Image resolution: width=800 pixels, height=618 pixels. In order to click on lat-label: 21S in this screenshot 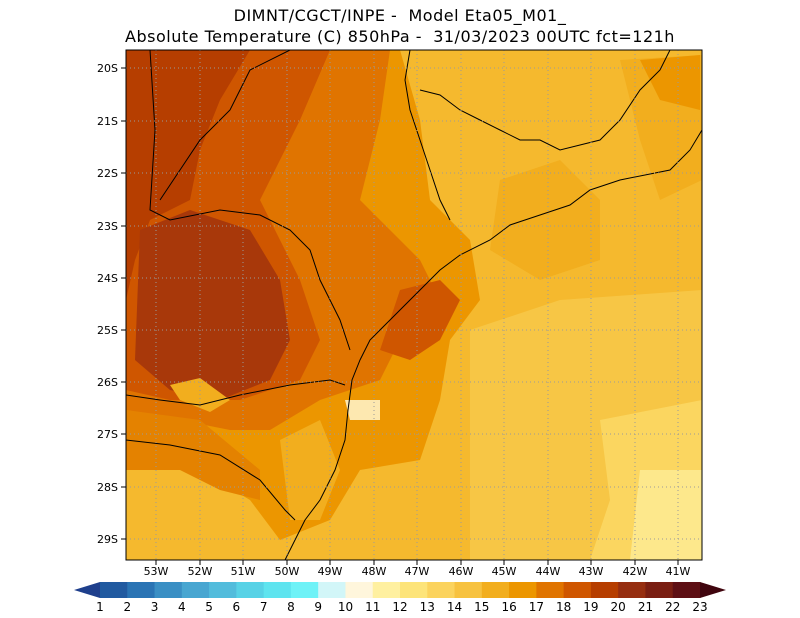, I will do `click(107, 121)`.